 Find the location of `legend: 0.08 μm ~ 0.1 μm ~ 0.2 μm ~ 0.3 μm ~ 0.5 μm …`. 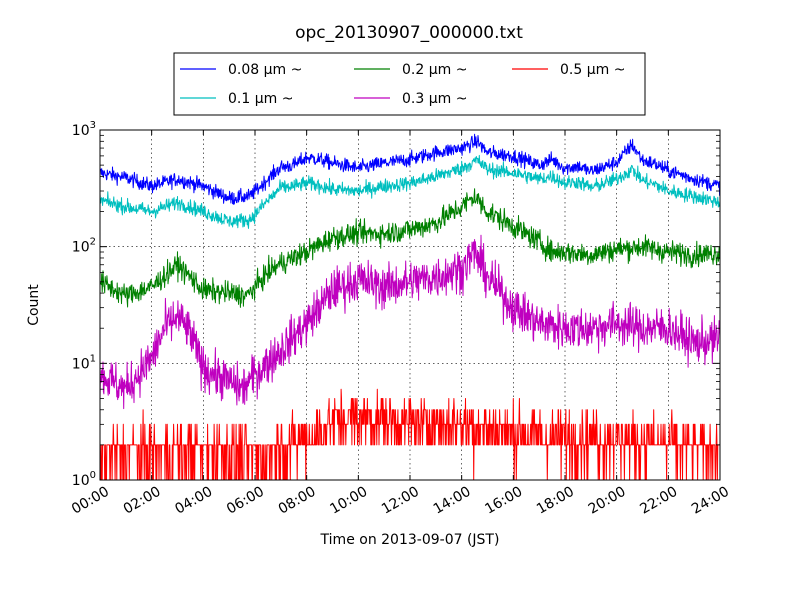

legend: 0.08 μm ~ 0.1 μm ~ 0.2 μm ~ 0.3 μm ~ 0.5 μm … is located at coordinates (409, 84).